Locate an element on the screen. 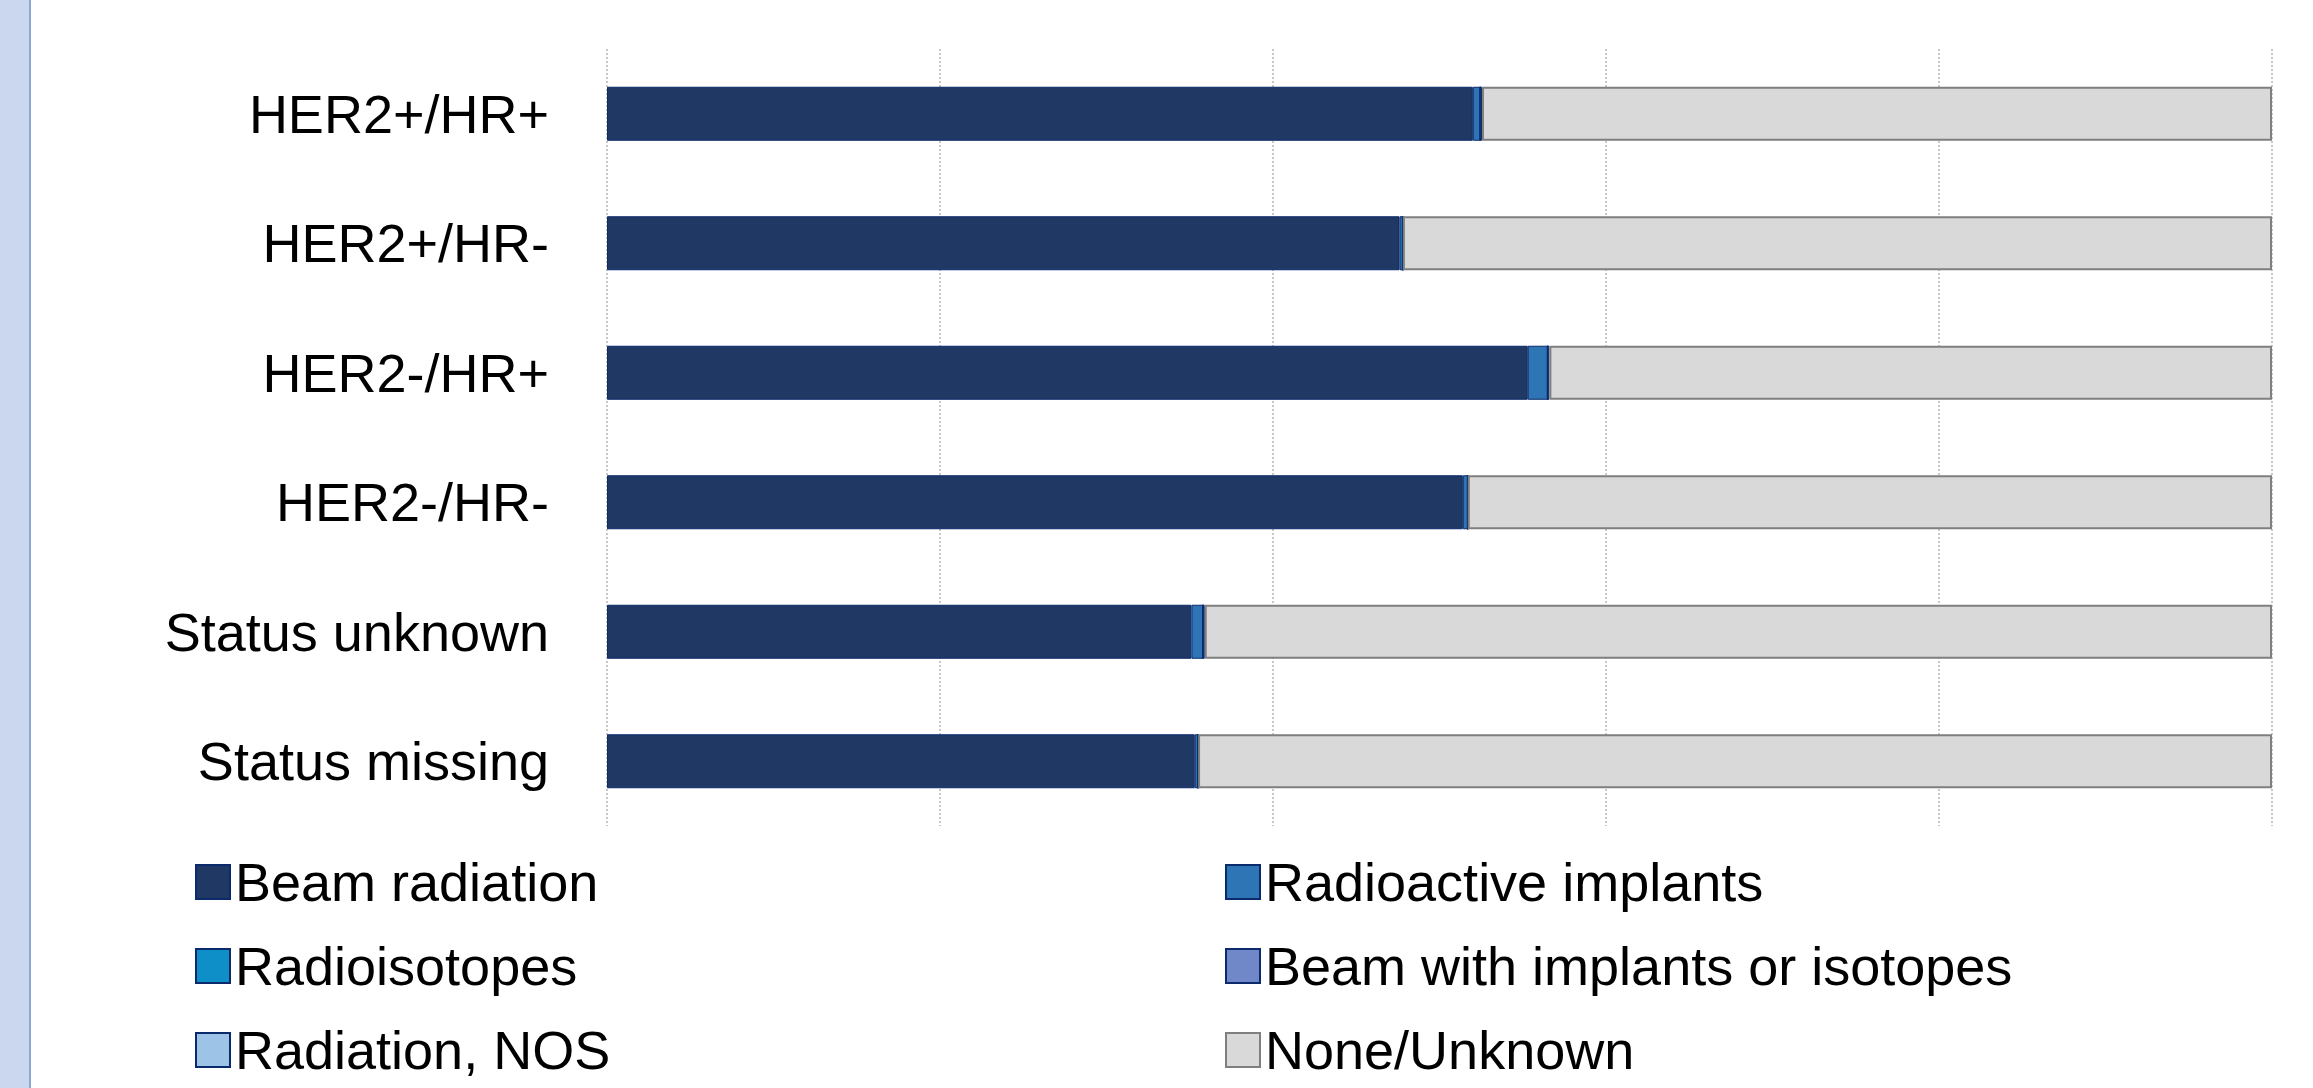 The width and height of the screenshot is (2313, 1088). legend-label: None/Unknown is located at coordinates (1450, 1050).